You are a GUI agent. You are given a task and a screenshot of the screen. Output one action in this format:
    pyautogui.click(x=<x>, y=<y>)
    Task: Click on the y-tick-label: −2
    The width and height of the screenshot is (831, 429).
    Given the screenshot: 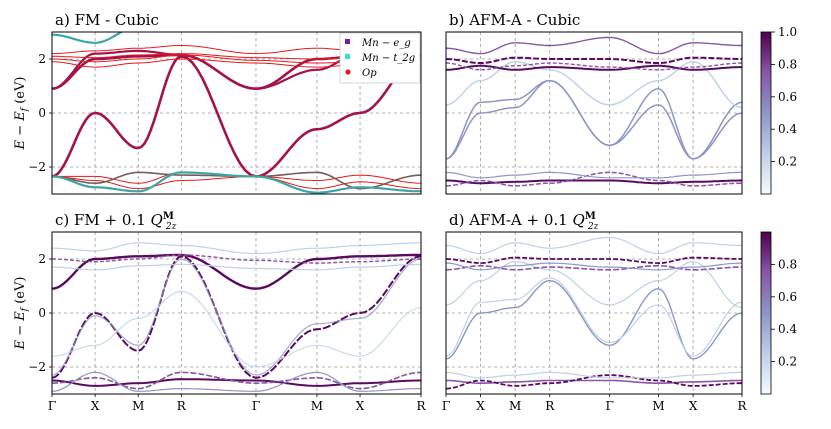 What is the action you would take?
    pyautogui.click(x=37, y=367)
    